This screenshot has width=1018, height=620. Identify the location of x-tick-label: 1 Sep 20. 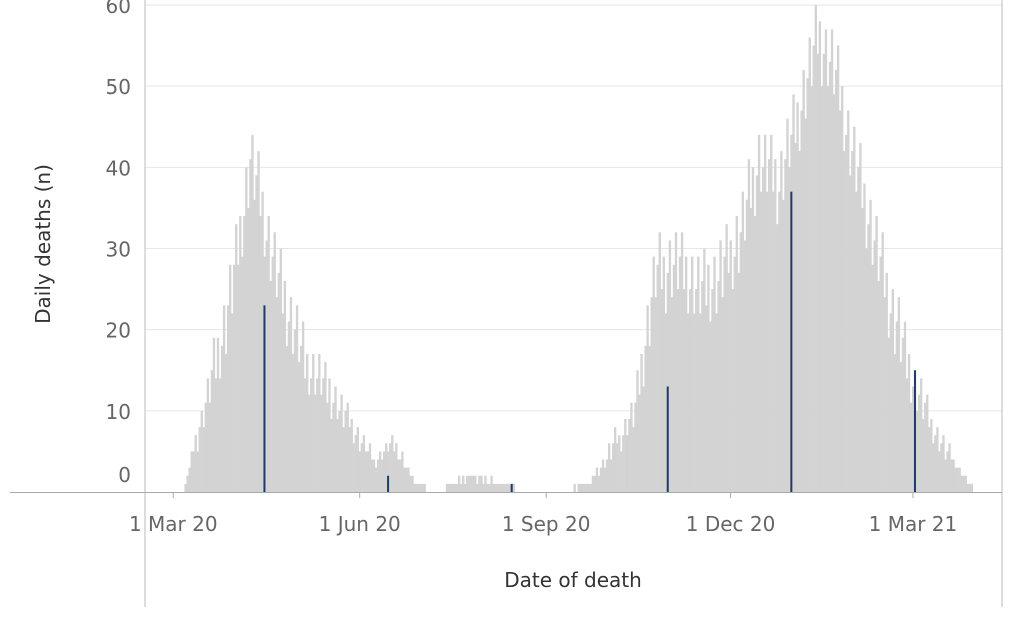
(546, 524).